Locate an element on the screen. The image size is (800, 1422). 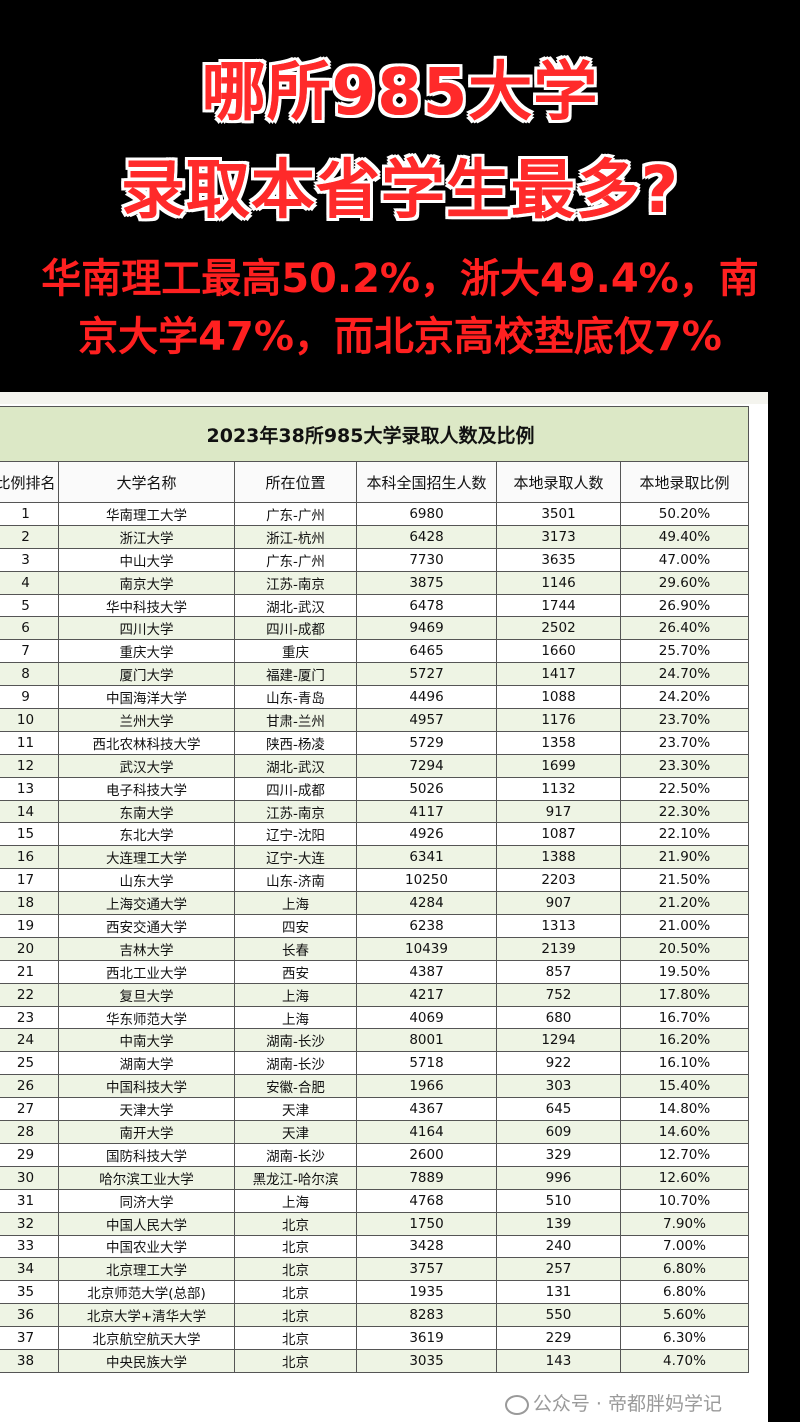
university-cell: 国防科技大学 is located at coordinates (146, 1154).